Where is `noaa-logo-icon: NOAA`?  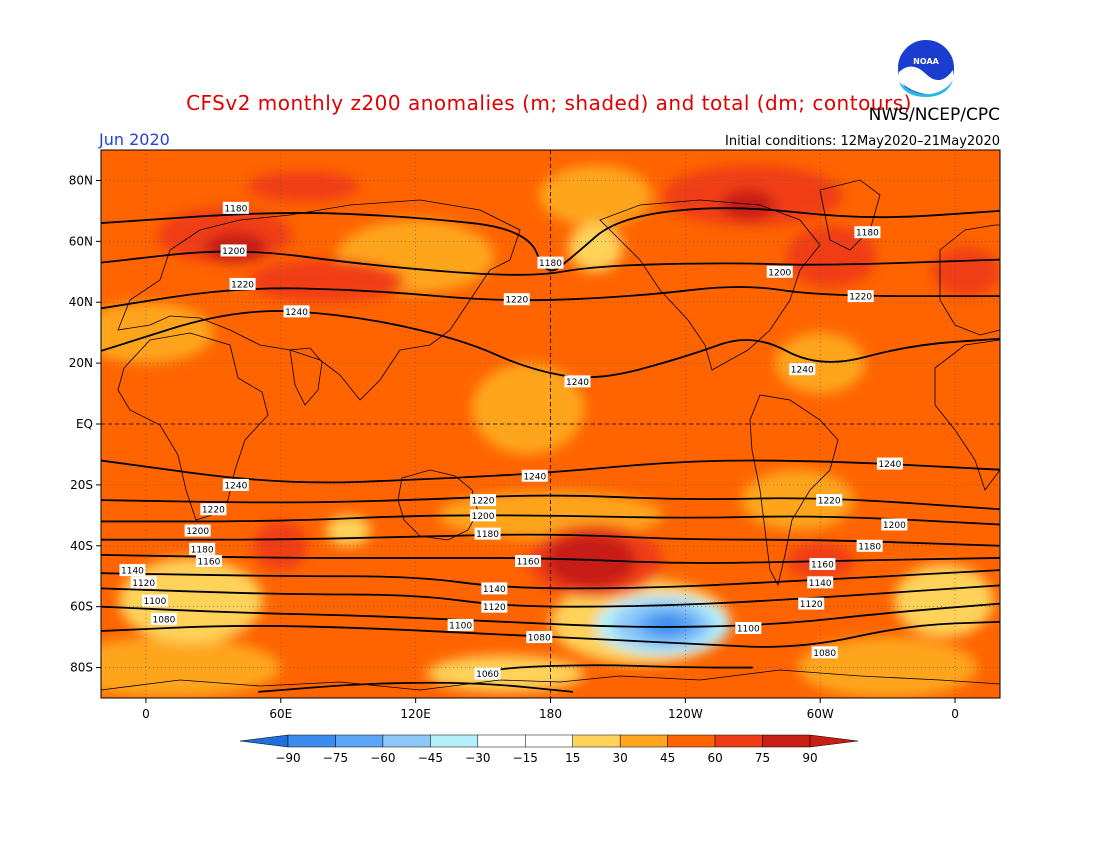 noaa-logo-icon: NOAA is located at coordinates (926, 68).